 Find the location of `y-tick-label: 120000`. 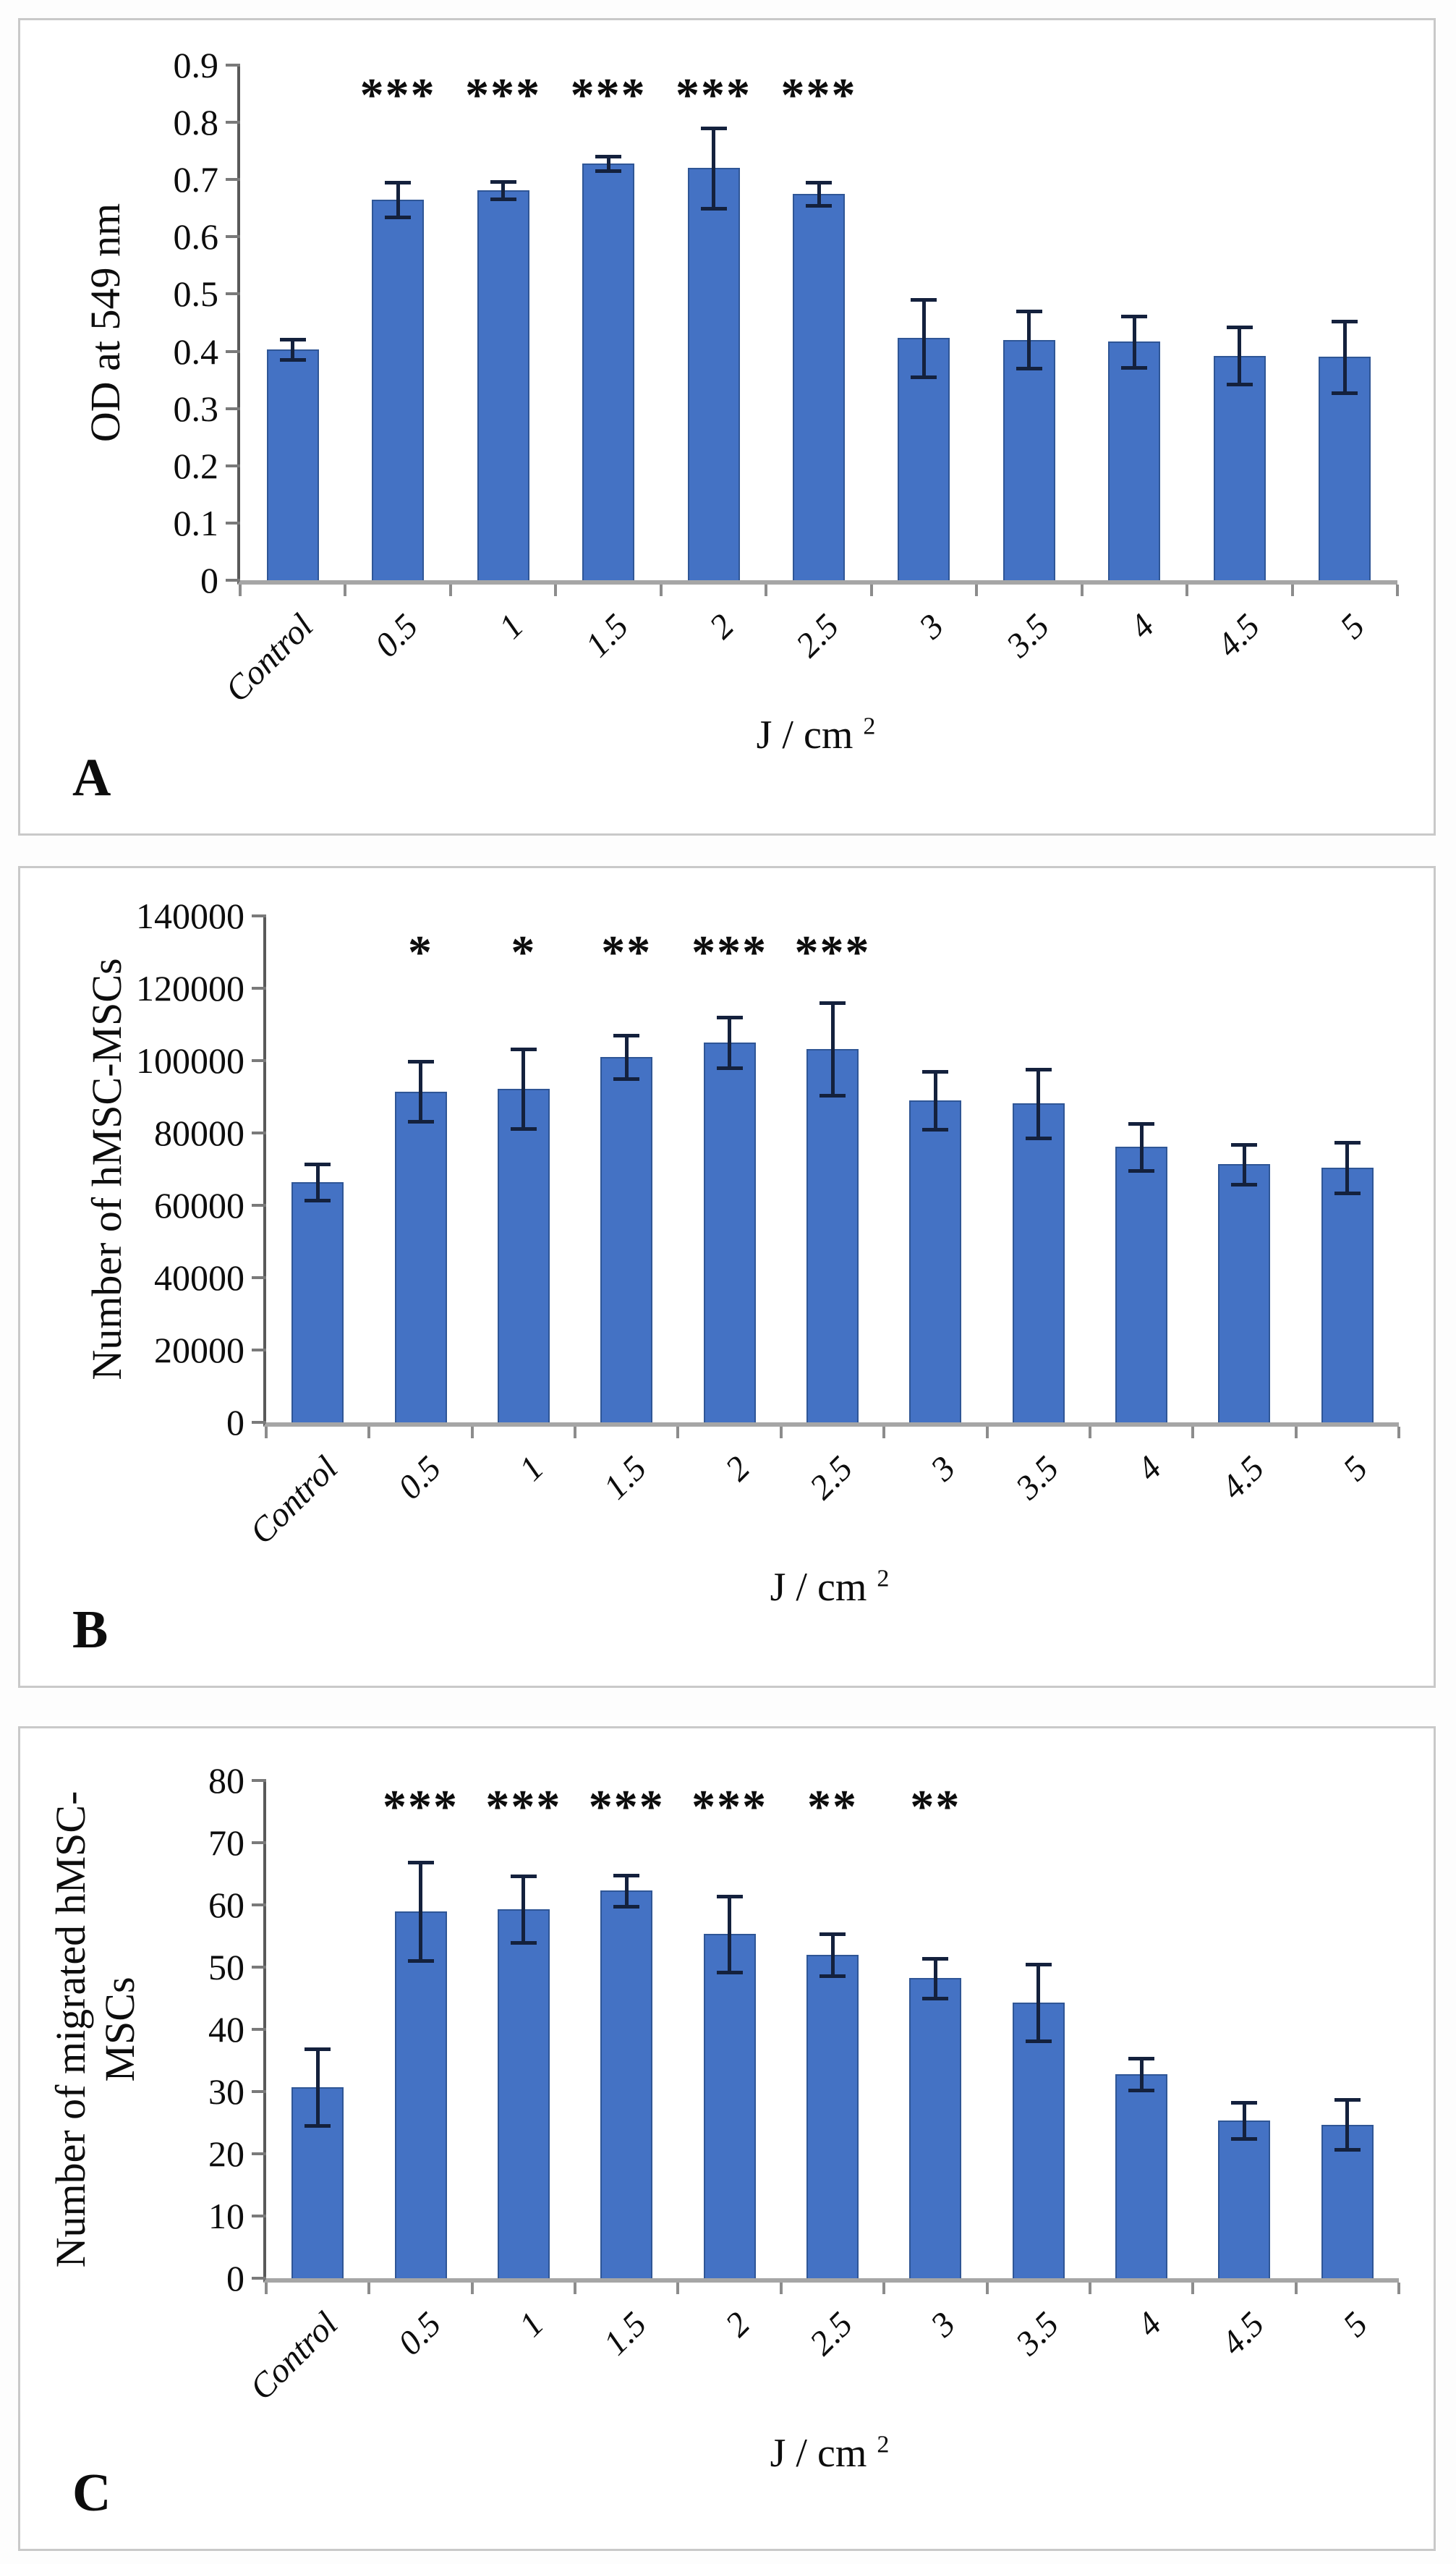

y-tick-label: 120000 is located at coordinates (190, 988).